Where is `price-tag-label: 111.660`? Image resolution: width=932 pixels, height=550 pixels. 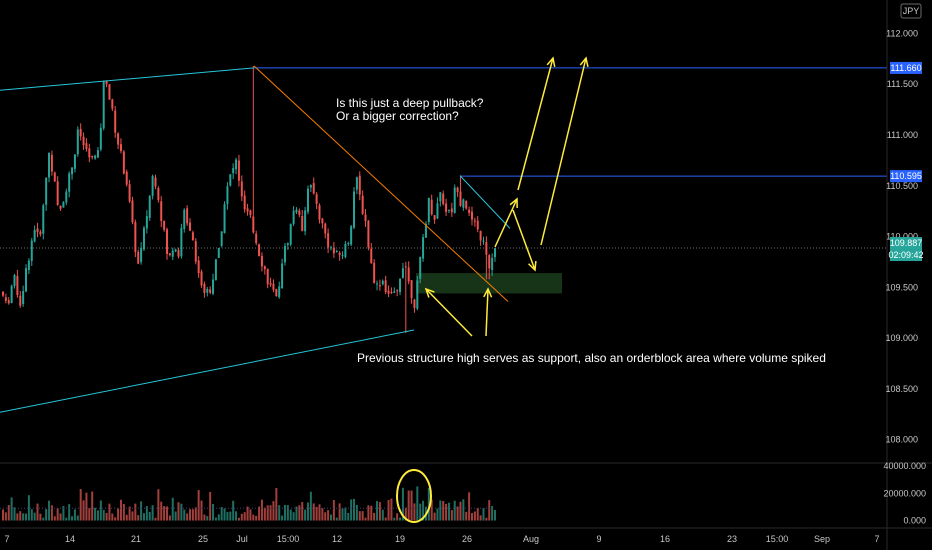 price-tag-label: 111.660 is located at coordinates (905, 68).